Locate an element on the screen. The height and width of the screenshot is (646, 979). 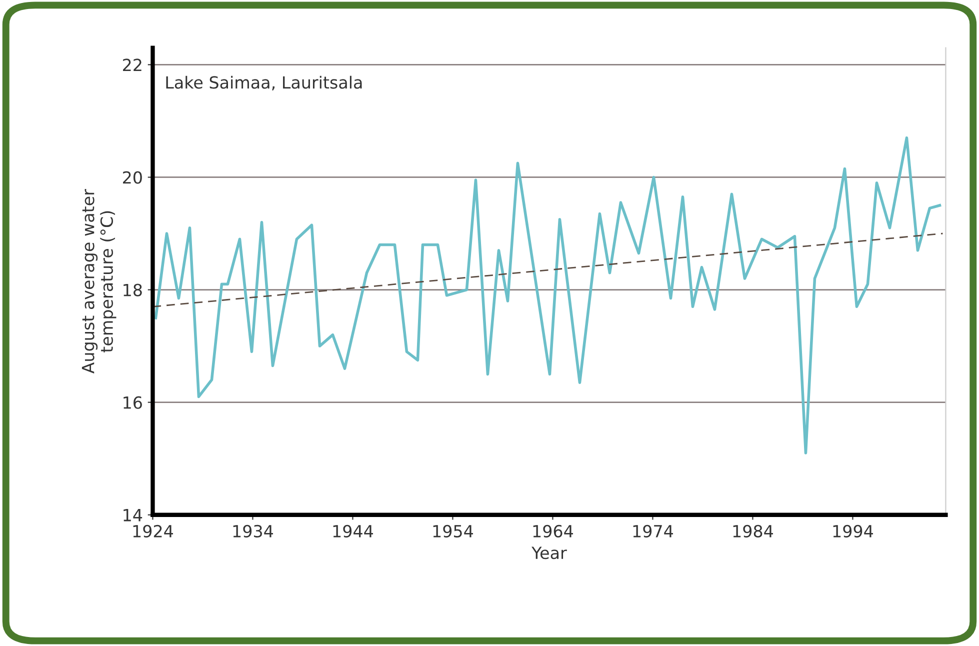
annotation: Lake Saimaa, Lauritsala is located at coordinates (264, 83).